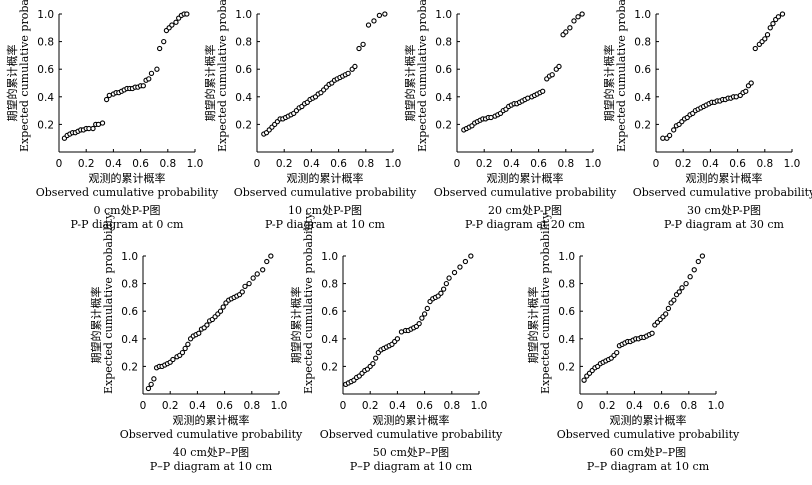 This screenshot has height=485, width=812. What do you see at coordinates (411, 452) in the screenshot?
I see `panel-caption-cn: 50 cm处P–P图` at bounding box center [411, 452].